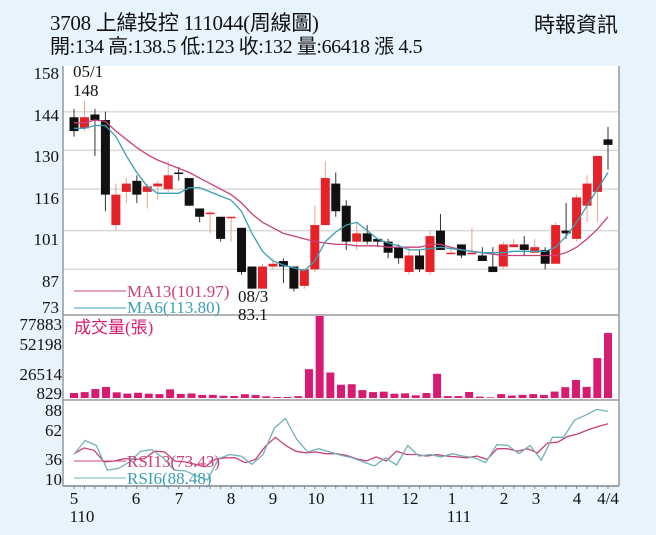 This screenshot has width=656, height=535. Describe the element at coordinates (410, 498) in the screenshot. I see `x-label-12: 12` at that location.